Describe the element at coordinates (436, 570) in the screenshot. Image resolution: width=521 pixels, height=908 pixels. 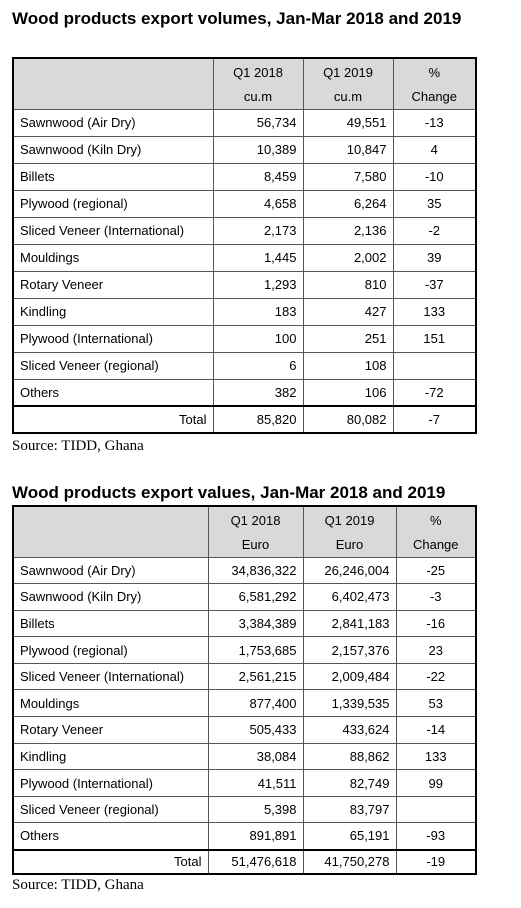
I see `cell: -25` at that location.